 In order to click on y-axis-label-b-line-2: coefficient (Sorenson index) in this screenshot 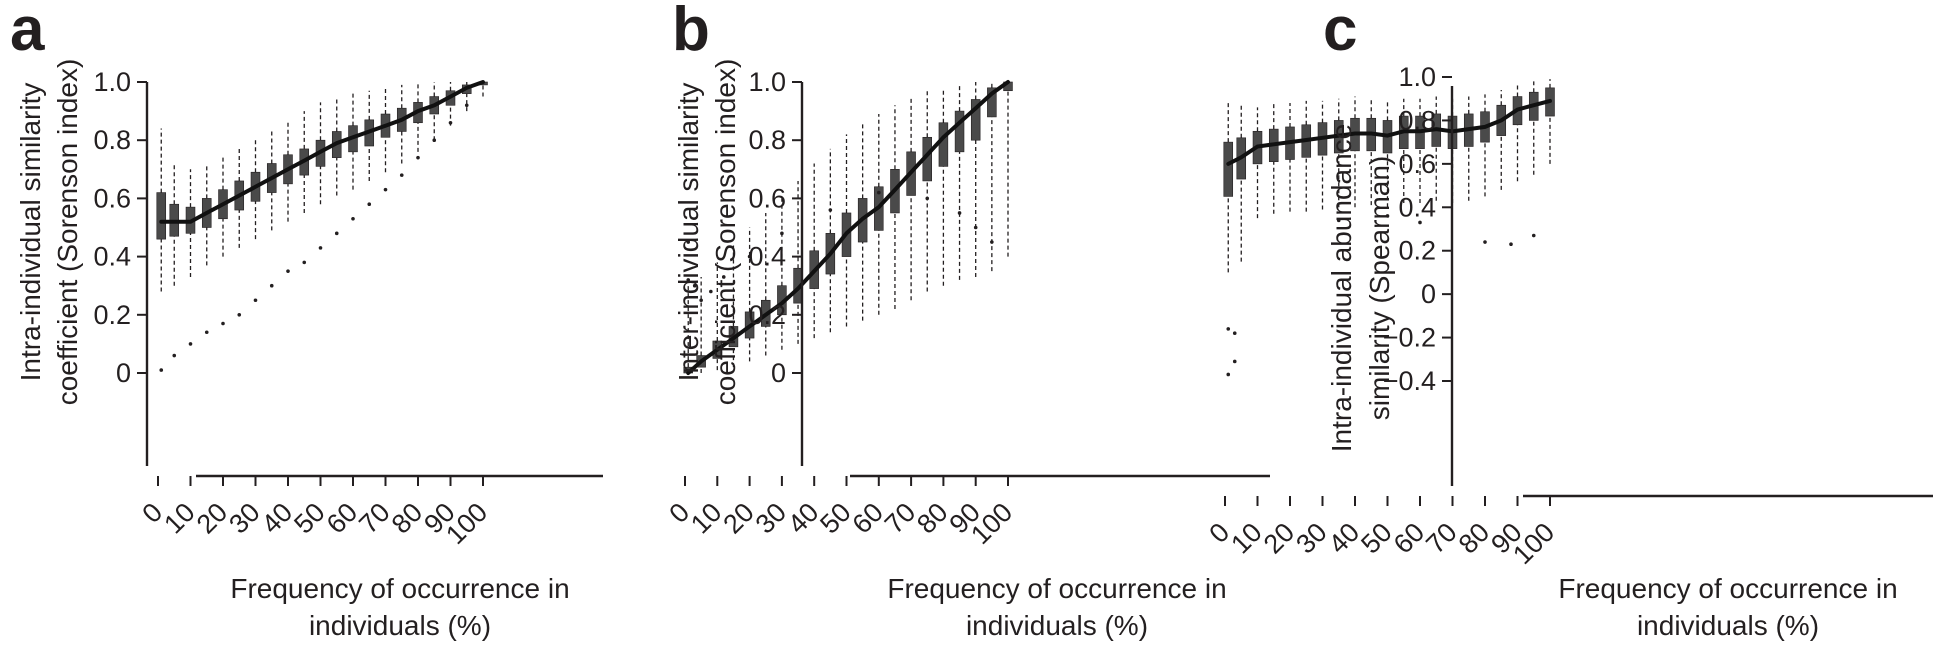, I will do `click(725, 232)`.